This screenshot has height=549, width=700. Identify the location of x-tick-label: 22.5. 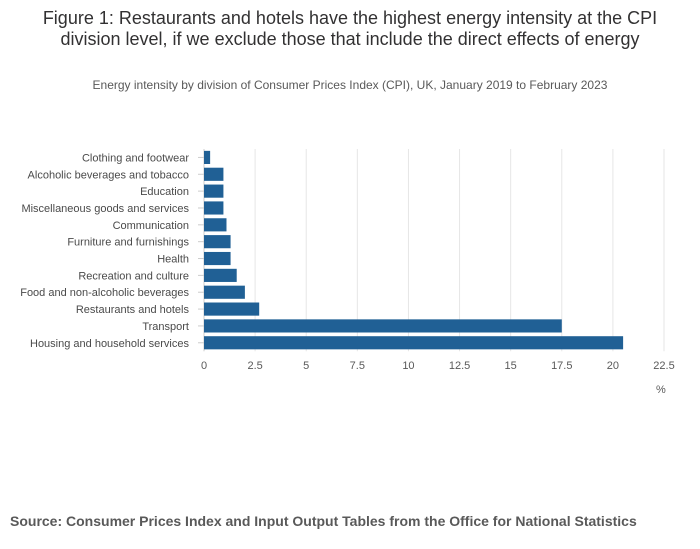
(663, 366).